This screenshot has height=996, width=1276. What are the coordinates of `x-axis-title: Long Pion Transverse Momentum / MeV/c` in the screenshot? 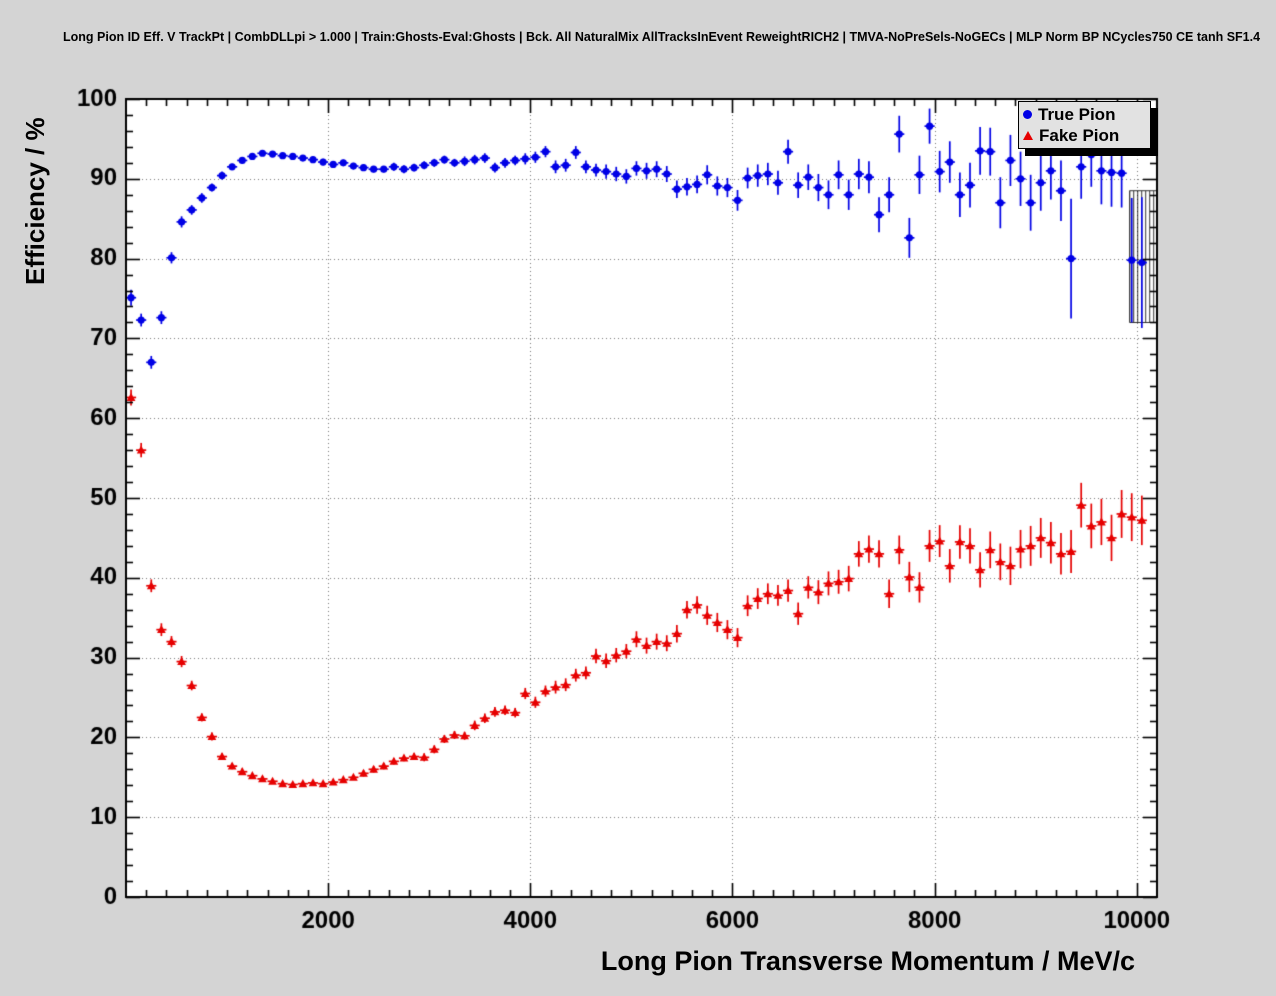 It's located at (867, 961).